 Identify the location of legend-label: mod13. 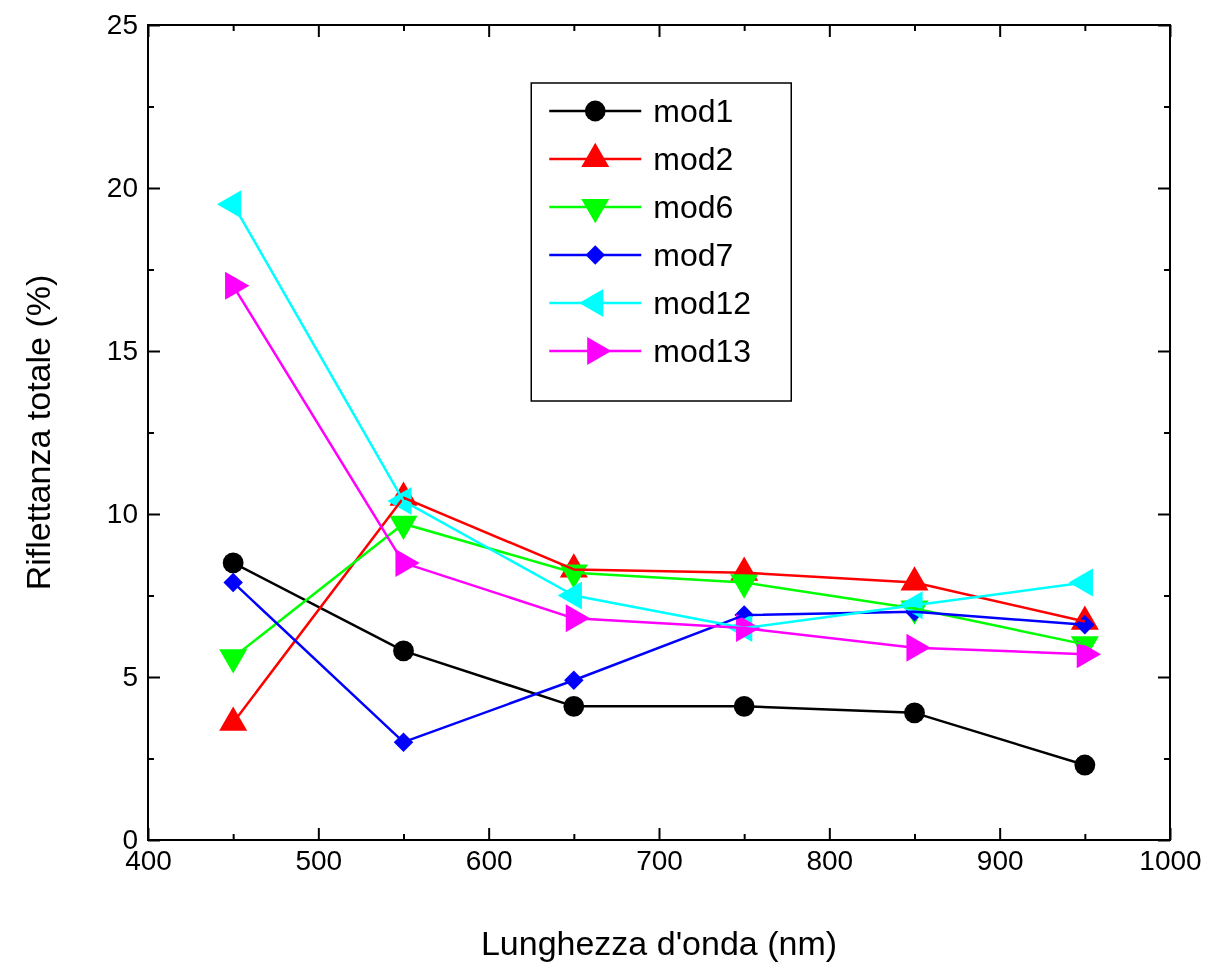
(702, 351).